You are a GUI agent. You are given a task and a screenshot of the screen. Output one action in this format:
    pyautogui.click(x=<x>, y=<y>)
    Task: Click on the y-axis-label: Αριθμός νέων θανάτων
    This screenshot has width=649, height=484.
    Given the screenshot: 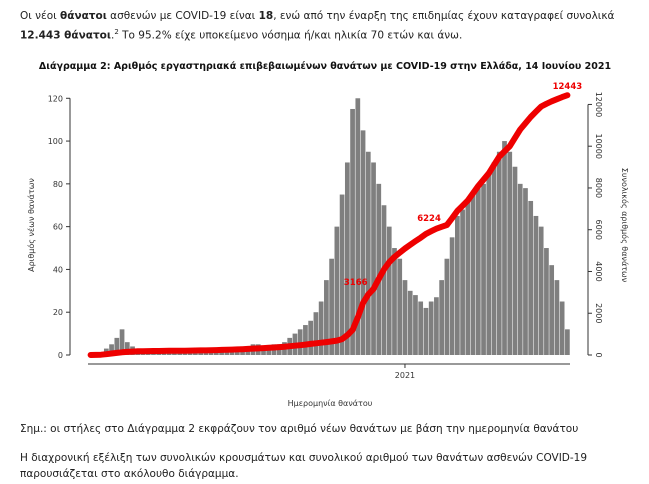 What is the action you would take?
    pyautogui.click(x=31, y=225)
    